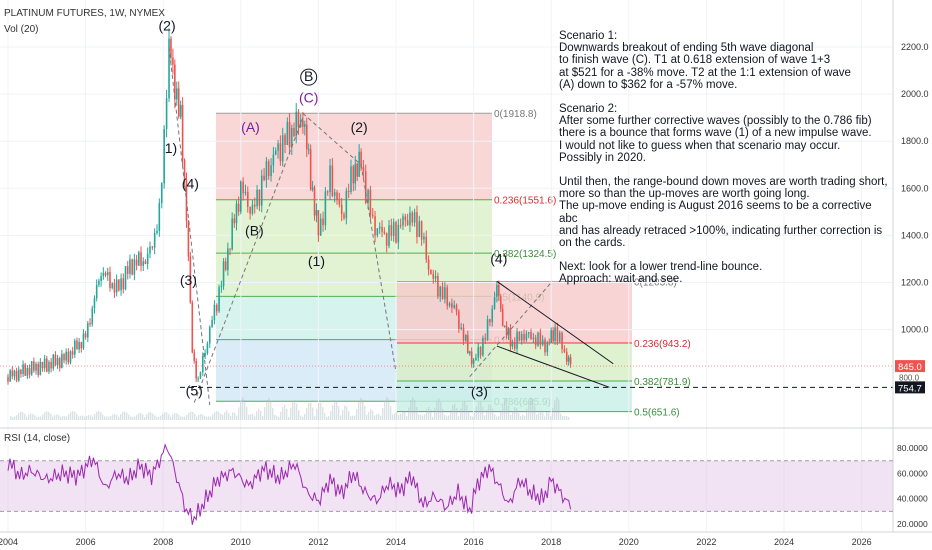 The width and height of the screenshot is (932, 550). I want to click on last-price-badge: 845.0, so click(910, 367).